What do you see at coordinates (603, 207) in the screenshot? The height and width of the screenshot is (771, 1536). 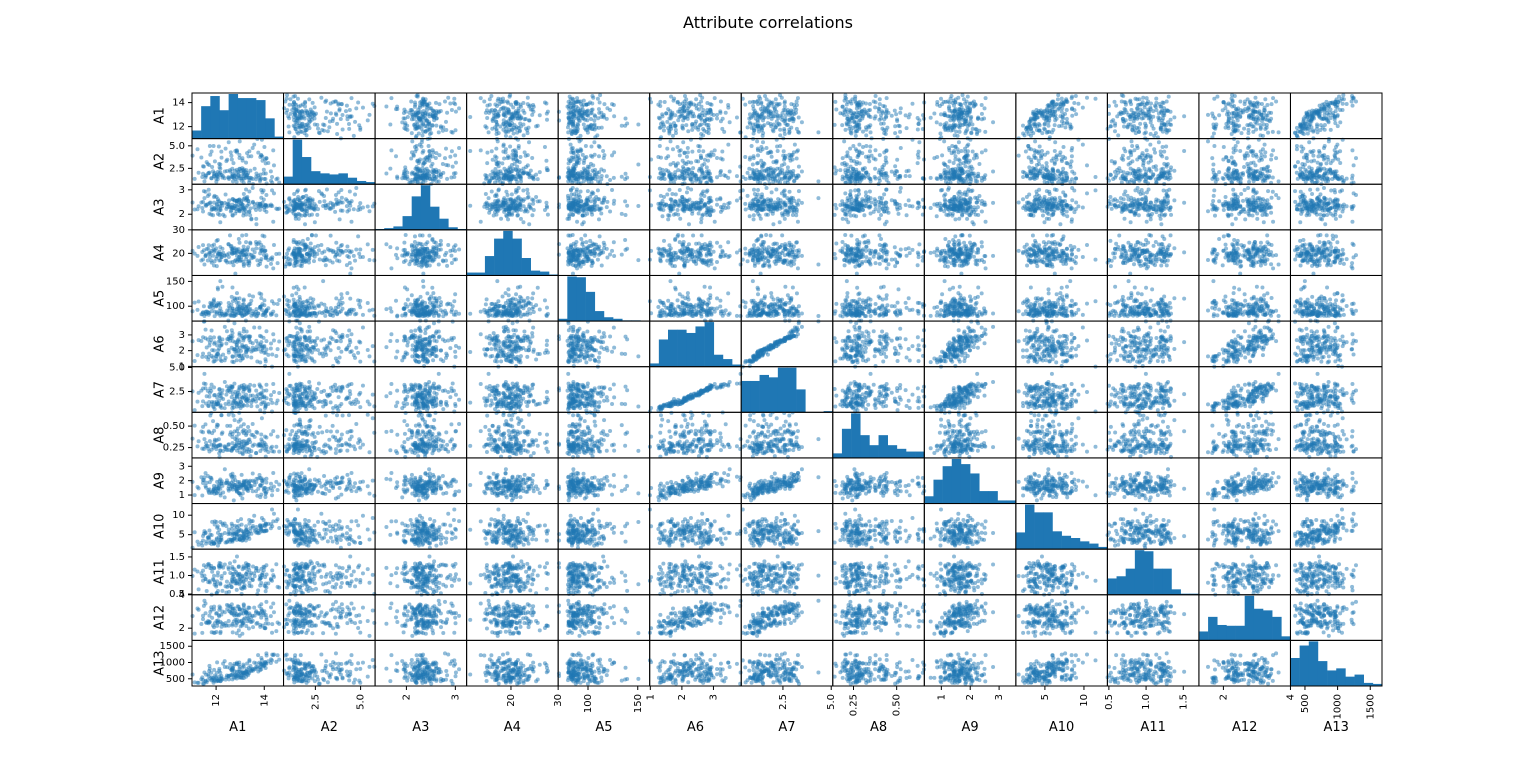 I see `cell-A3-vs-A5` at bounding box center [603, 207].